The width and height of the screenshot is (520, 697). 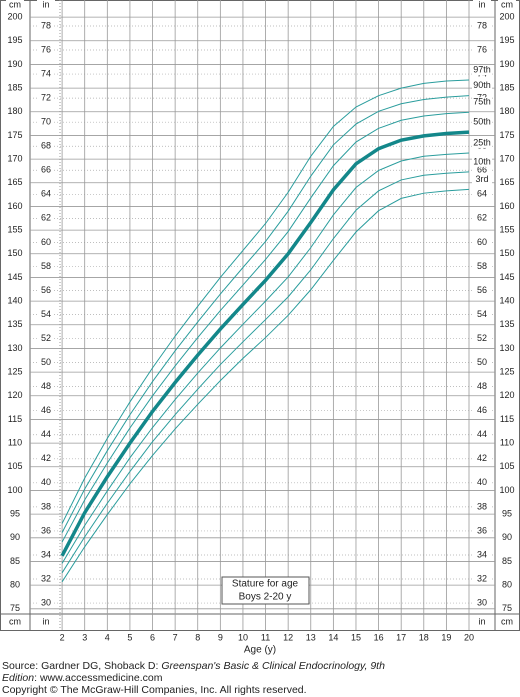 What do you see at coordinates (506, 182) in the screenshot?
I see `y-tick-label-right: 165` at bounding box center [506, 182].